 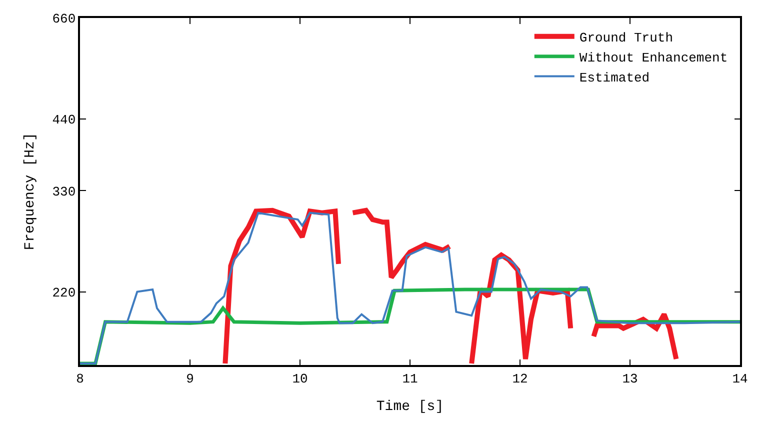 What do you see at coordinates (614, 78) in the screenshot?
I see `legend-label: Estimated` at bounding box center [614, 78].